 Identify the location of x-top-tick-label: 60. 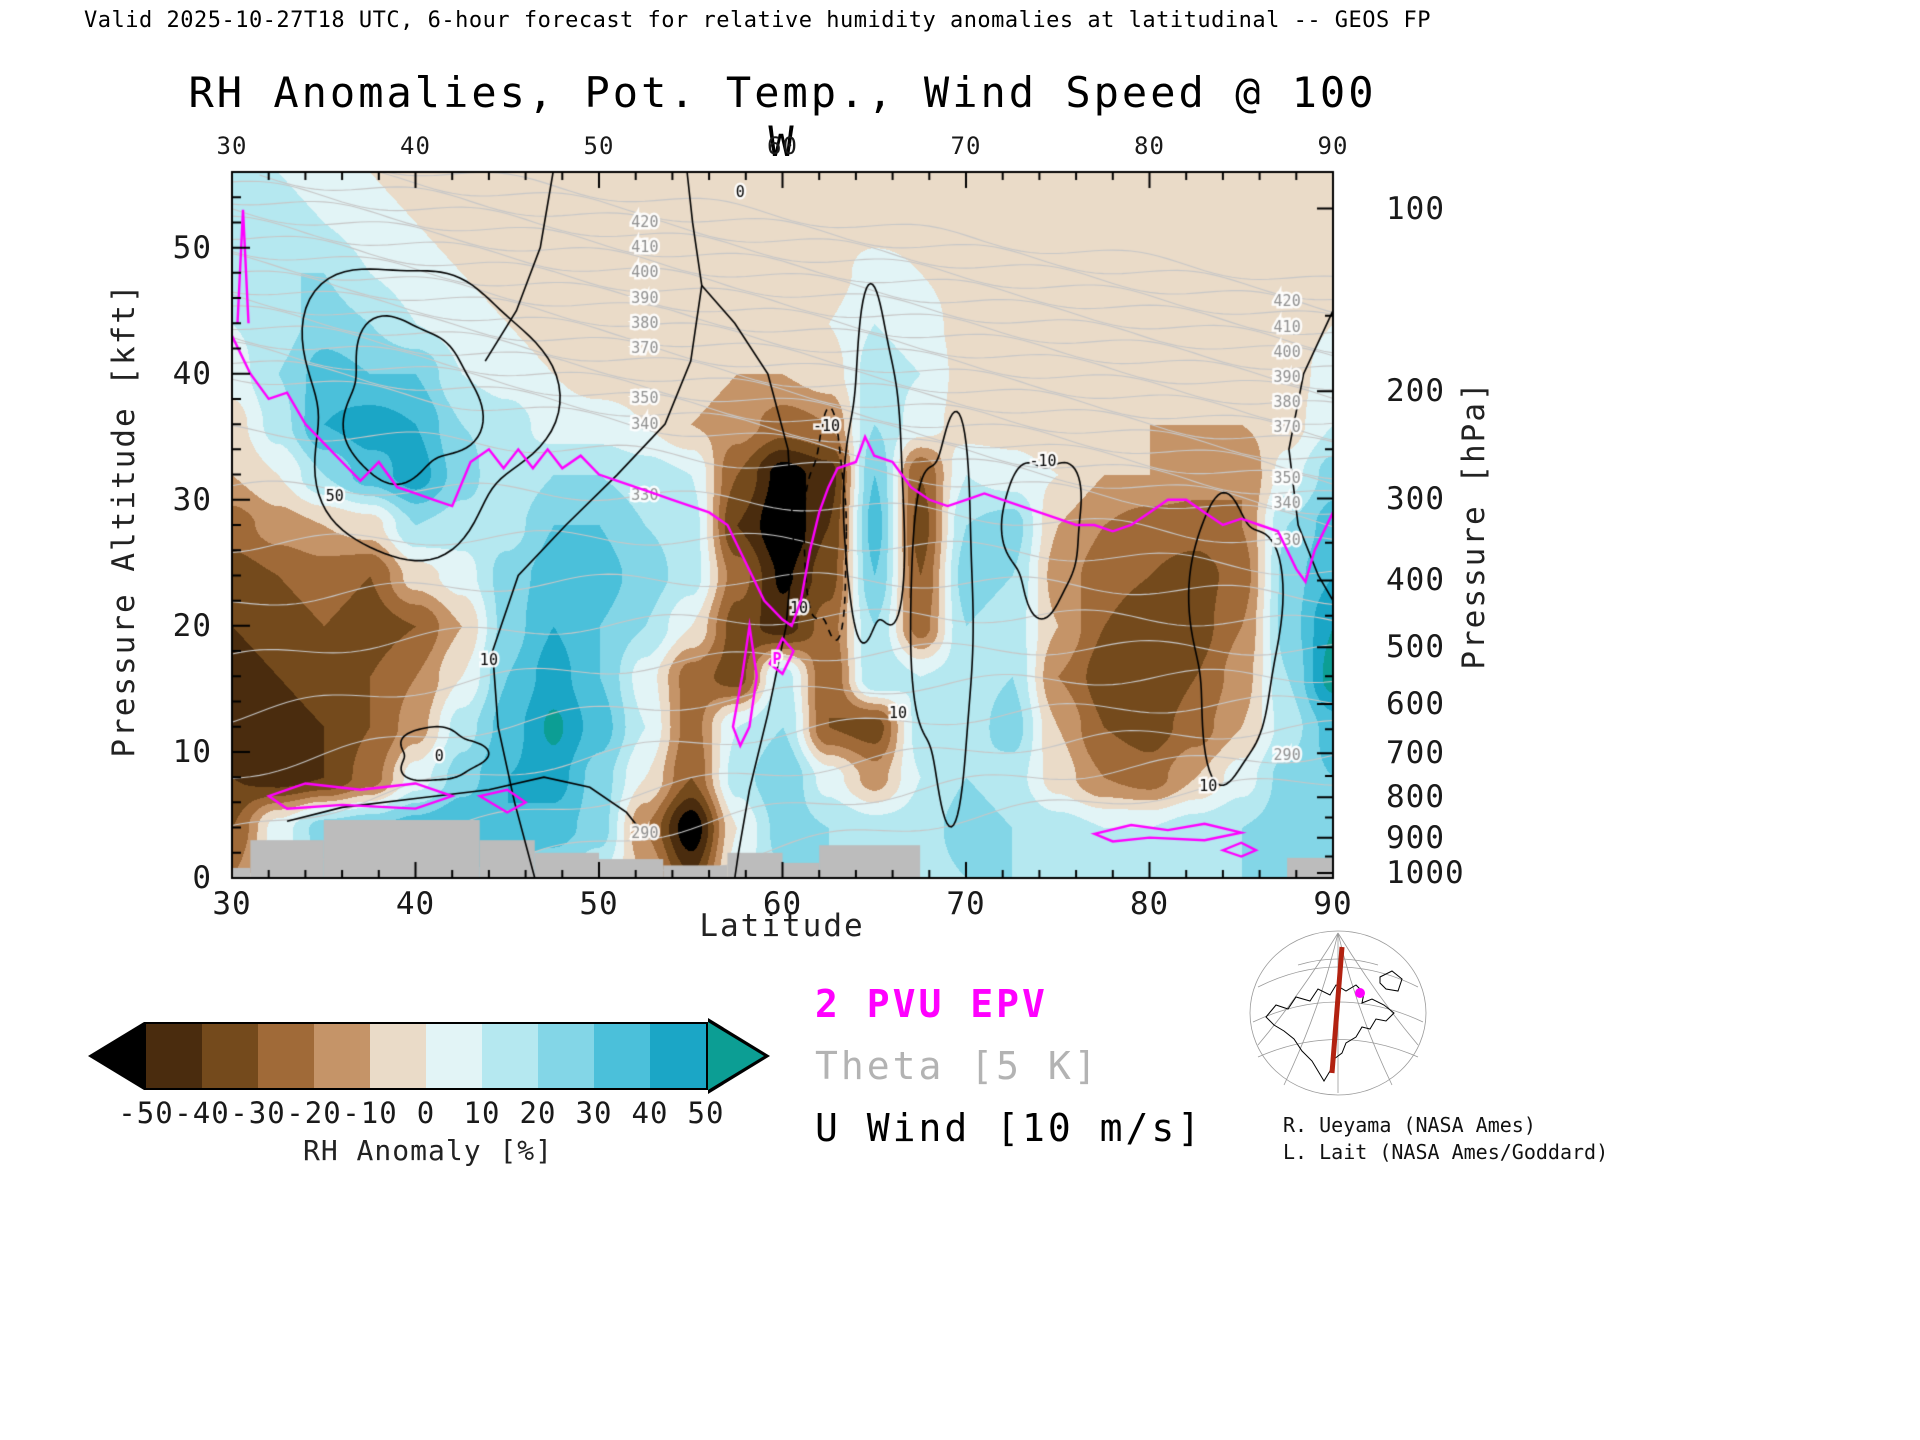
(782, 146).